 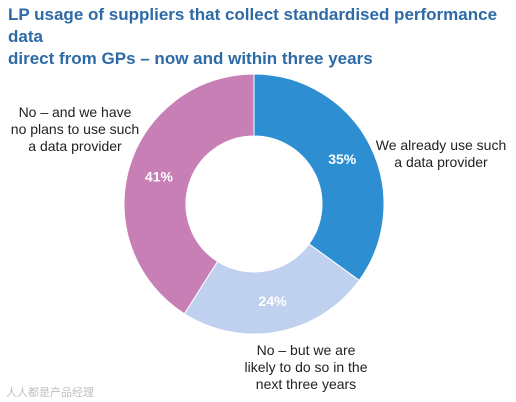 What do you see at coordinates (342, 159) in the screenshot?
I see `value-label-already-use: 35%` at bounding box center [342, 159].